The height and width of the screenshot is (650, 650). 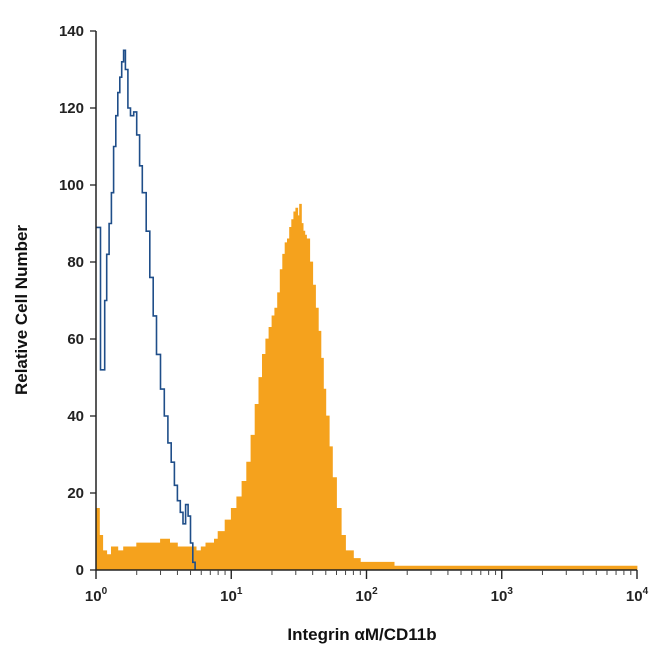 I want to click on y-tick-label: 0, so click(x=80, y=570).